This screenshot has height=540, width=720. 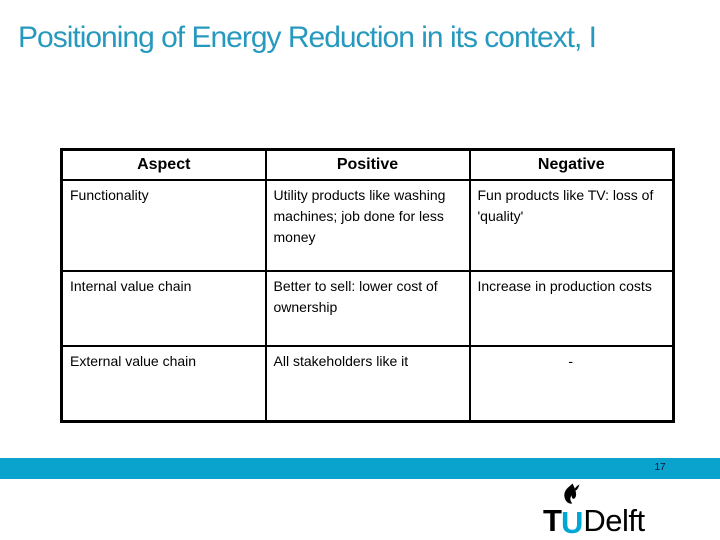 I want to click on logo-text-delft: Delft, so click(x=614, y=520).